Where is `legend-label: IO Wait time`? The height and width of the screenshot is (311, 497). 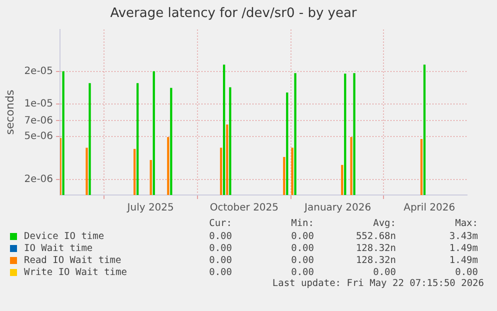
legend-label: IO Wait time is located at coordinates (58, 248).